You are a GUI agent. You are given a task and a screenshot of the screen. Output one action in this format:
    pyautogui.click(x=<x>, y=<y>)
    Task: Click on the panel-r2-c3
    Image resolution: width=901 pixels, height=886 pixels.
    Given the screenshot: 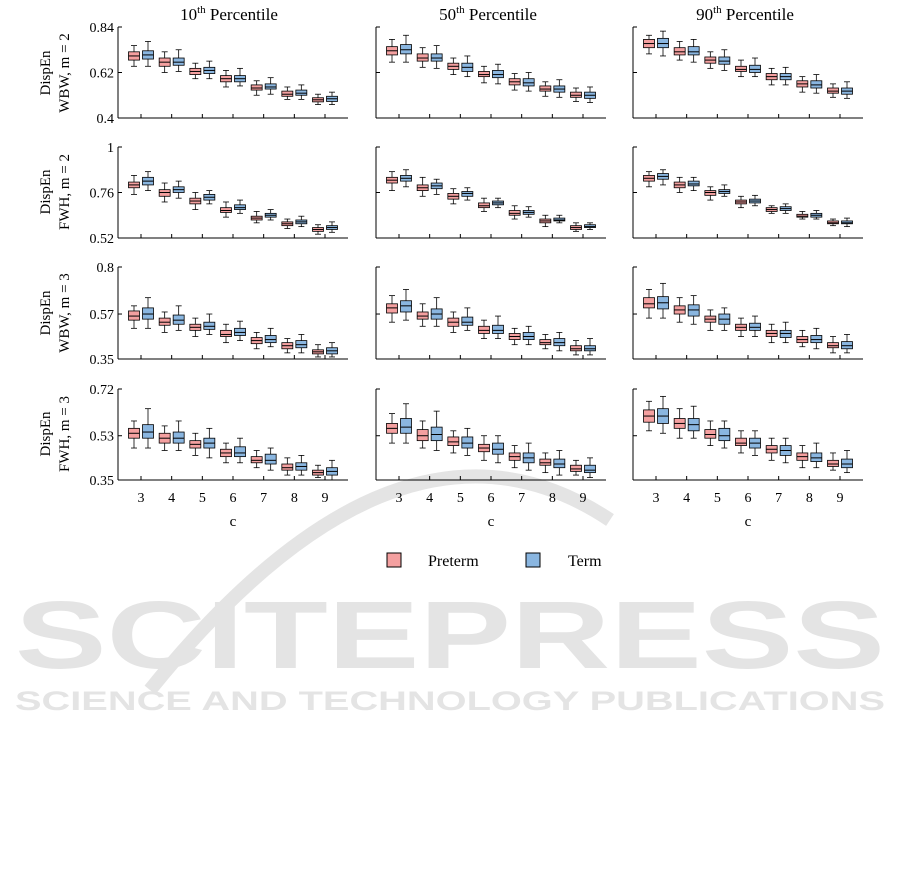 What is the action you would take?
    pyautogui.click(x=747, y=192)
    